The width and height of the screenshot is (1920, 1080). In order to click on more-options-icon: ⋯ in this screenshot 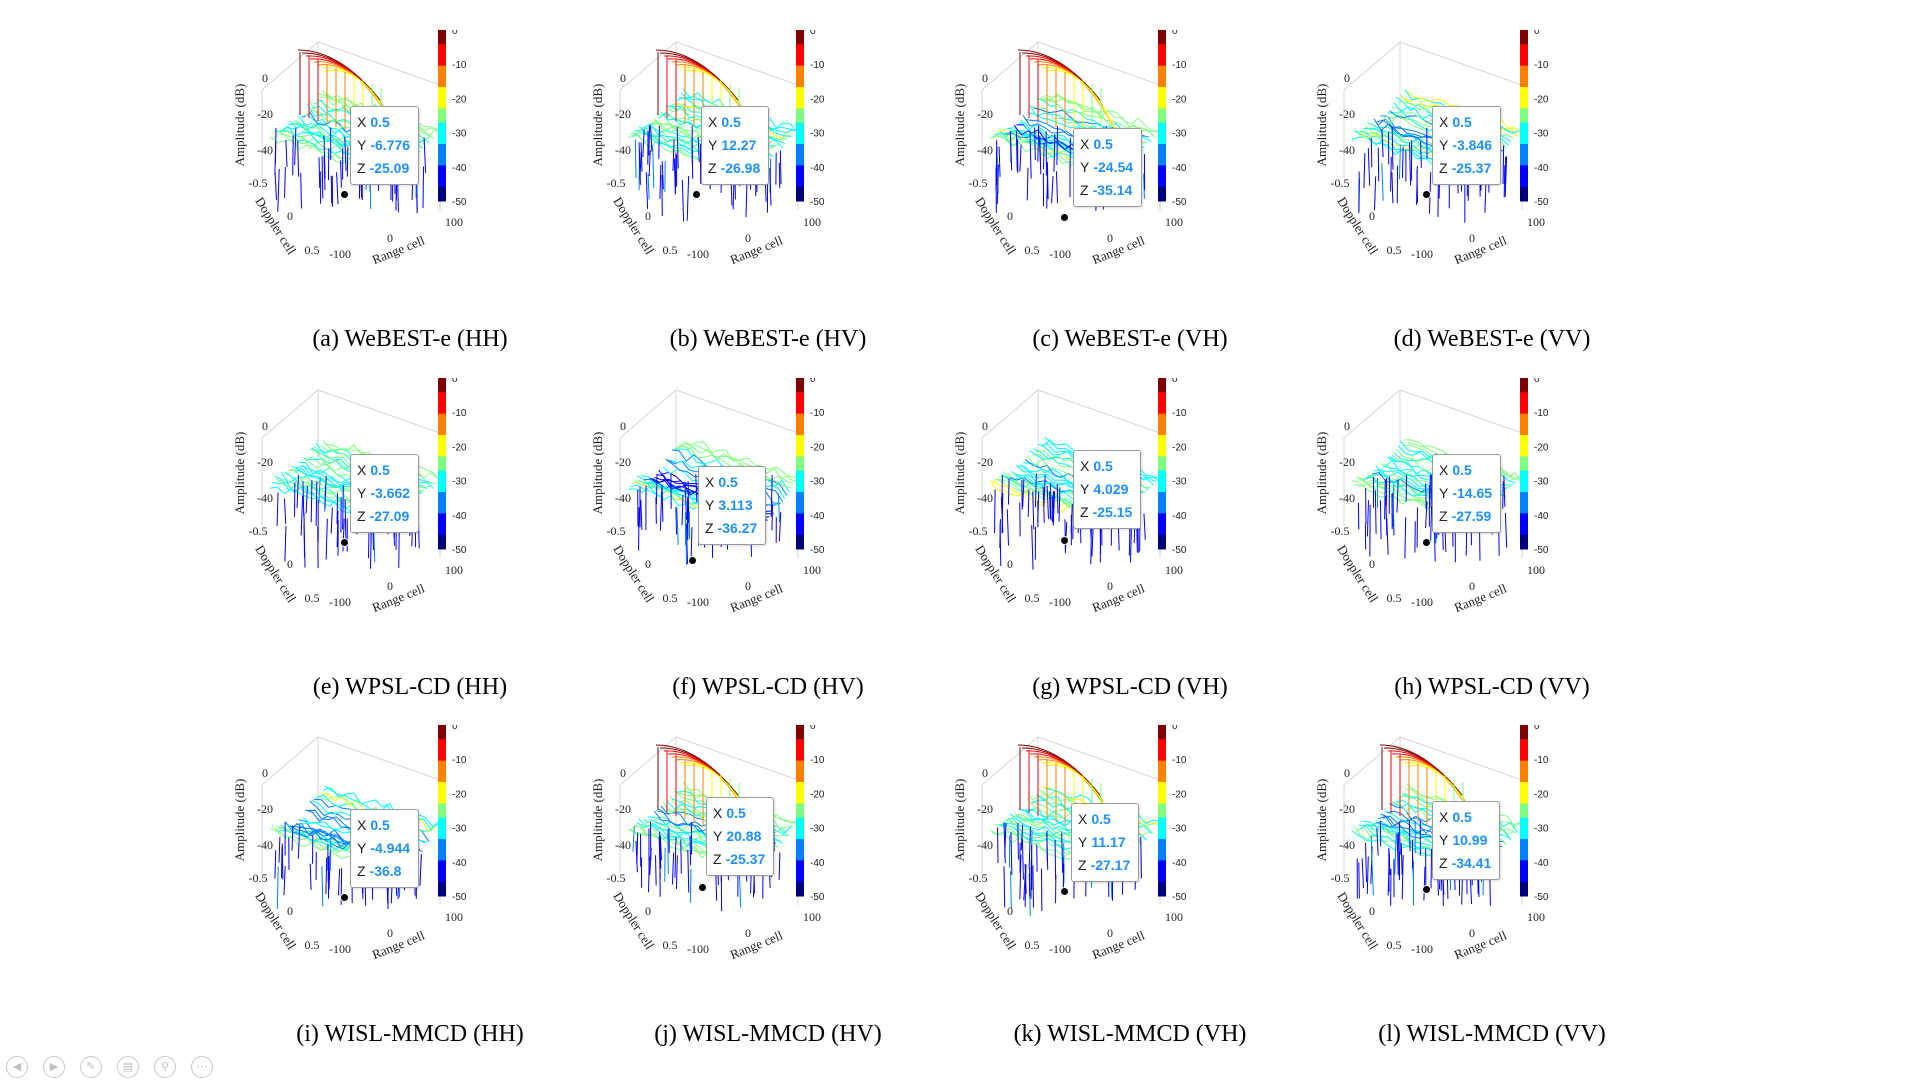, I will do `click(202, 1067)`.